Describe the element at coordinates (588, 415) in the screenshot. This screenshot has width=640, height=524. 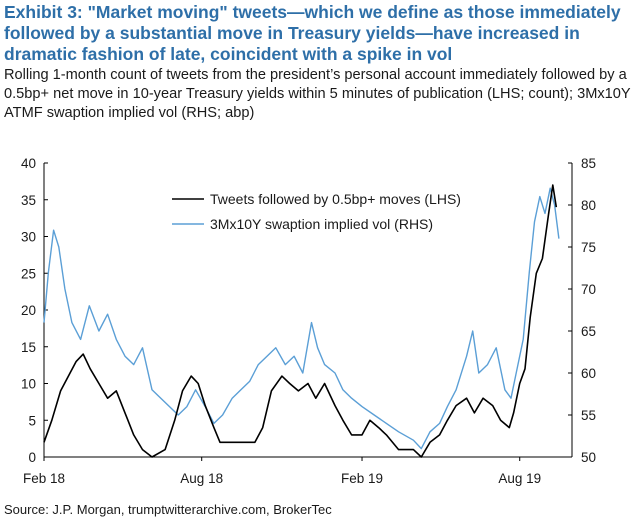
I see `right-y-tick-label: 55` at that location.